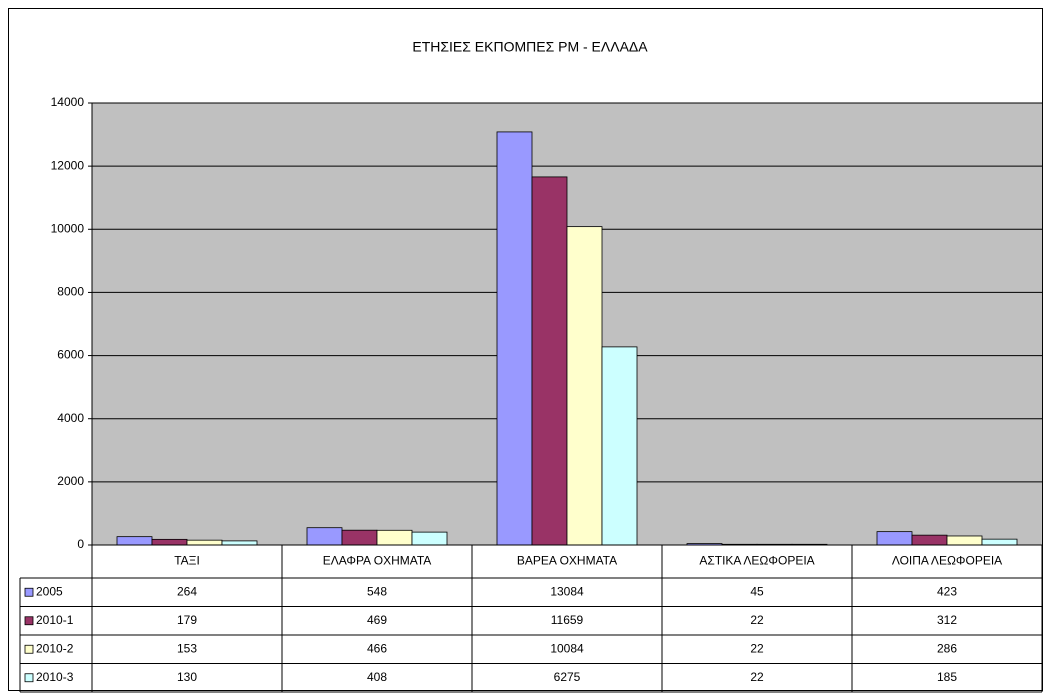 The height and width of the screenshot is (698, 1043). What do you see at coordinates (55, 620) in the screenshot?
I see `legend-label: 2010-1` at bounding box center [55, 620].